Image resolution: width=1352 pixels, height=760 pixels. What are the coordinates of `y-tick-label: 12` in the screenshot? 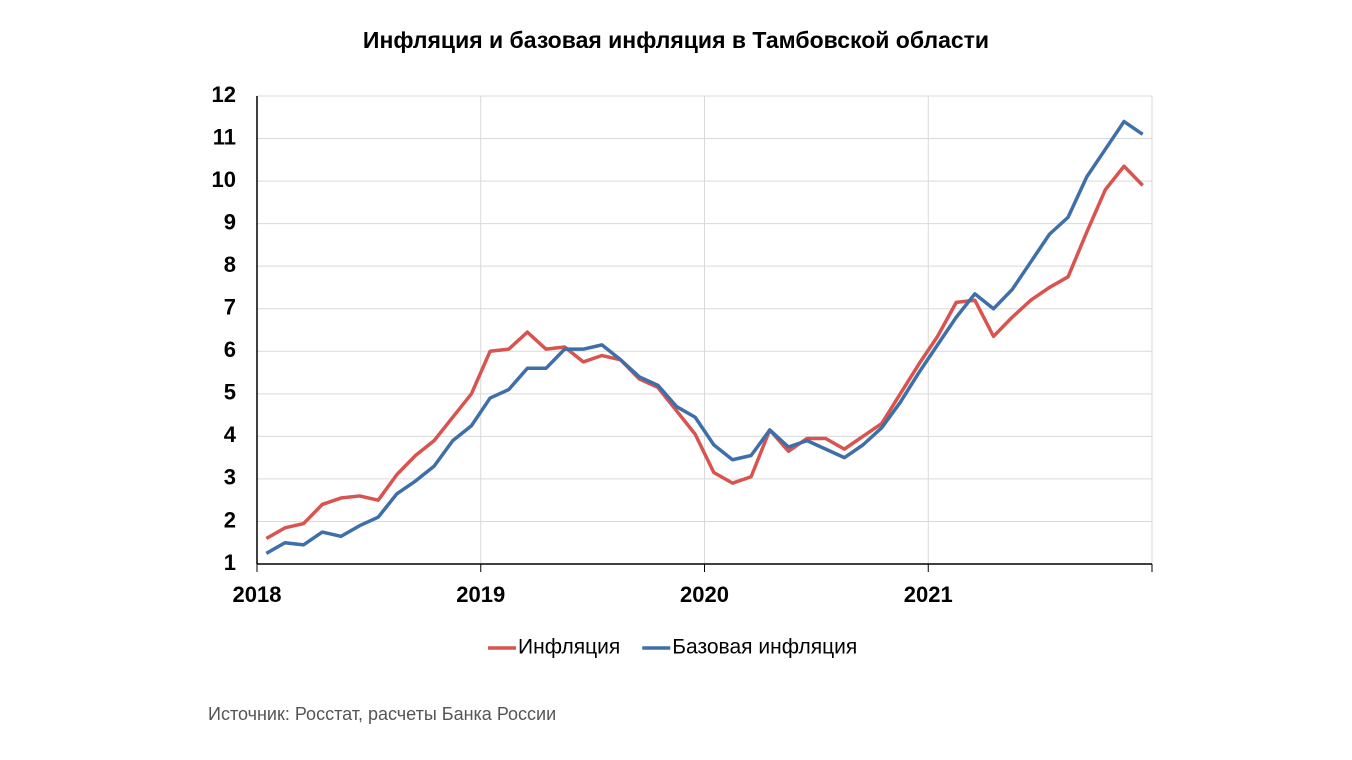 It's located at (224, 94).